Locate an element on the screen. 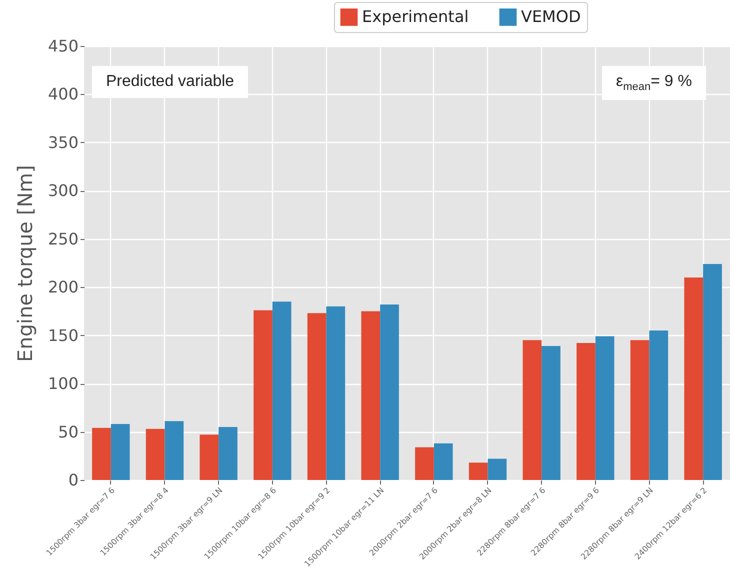  y-tick-label: 350 is located at coordinates (63, 142).